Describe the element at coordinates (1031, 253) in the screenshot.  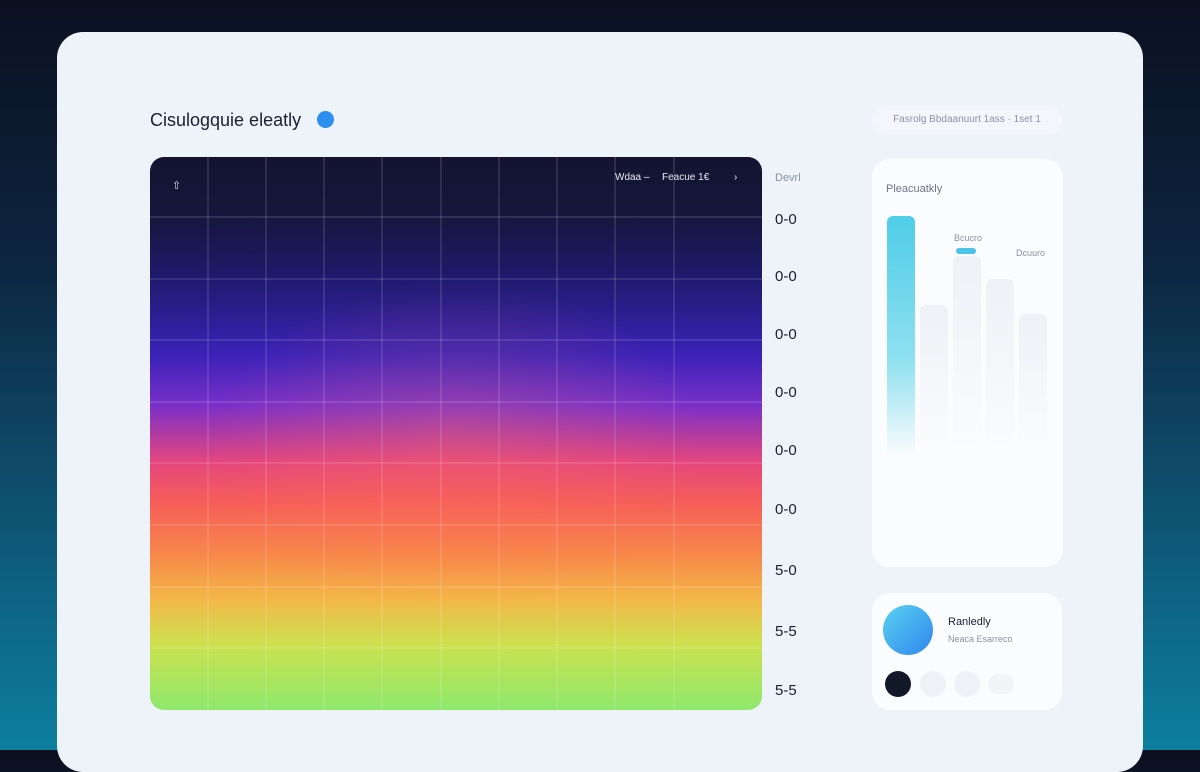
I see `side-label-b: Dcuuro` at that location.